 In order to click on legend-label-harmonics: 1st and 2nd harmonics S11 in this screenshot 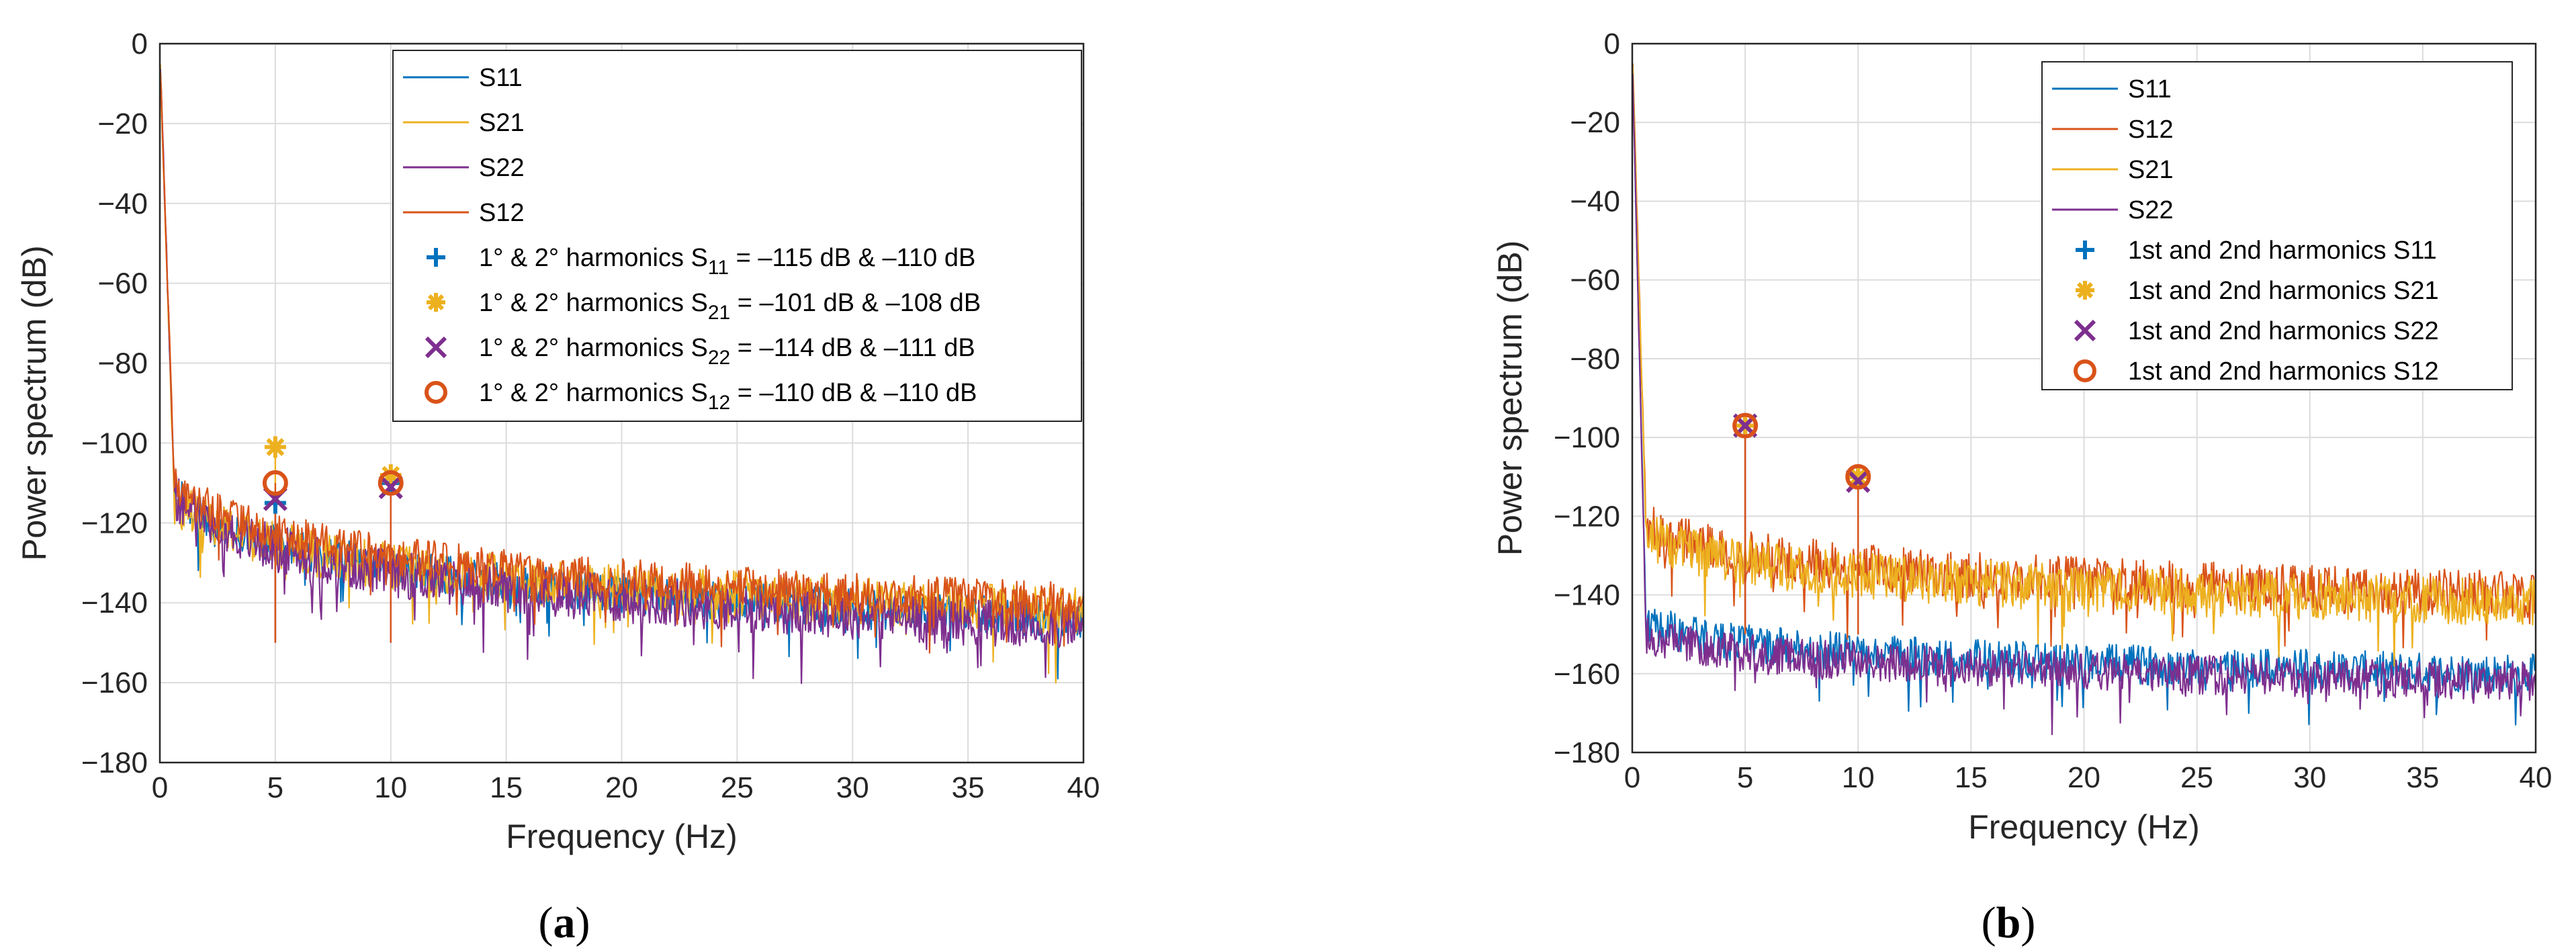, I will do `click(2282, 250)`.